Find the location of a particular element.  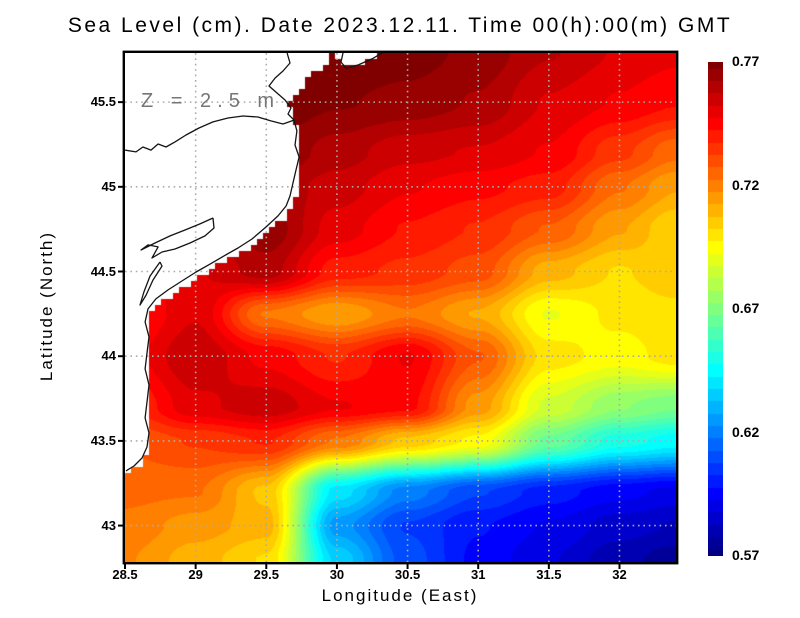

y-axis-label: Latitude (North) is located at coordinates (46, 306).